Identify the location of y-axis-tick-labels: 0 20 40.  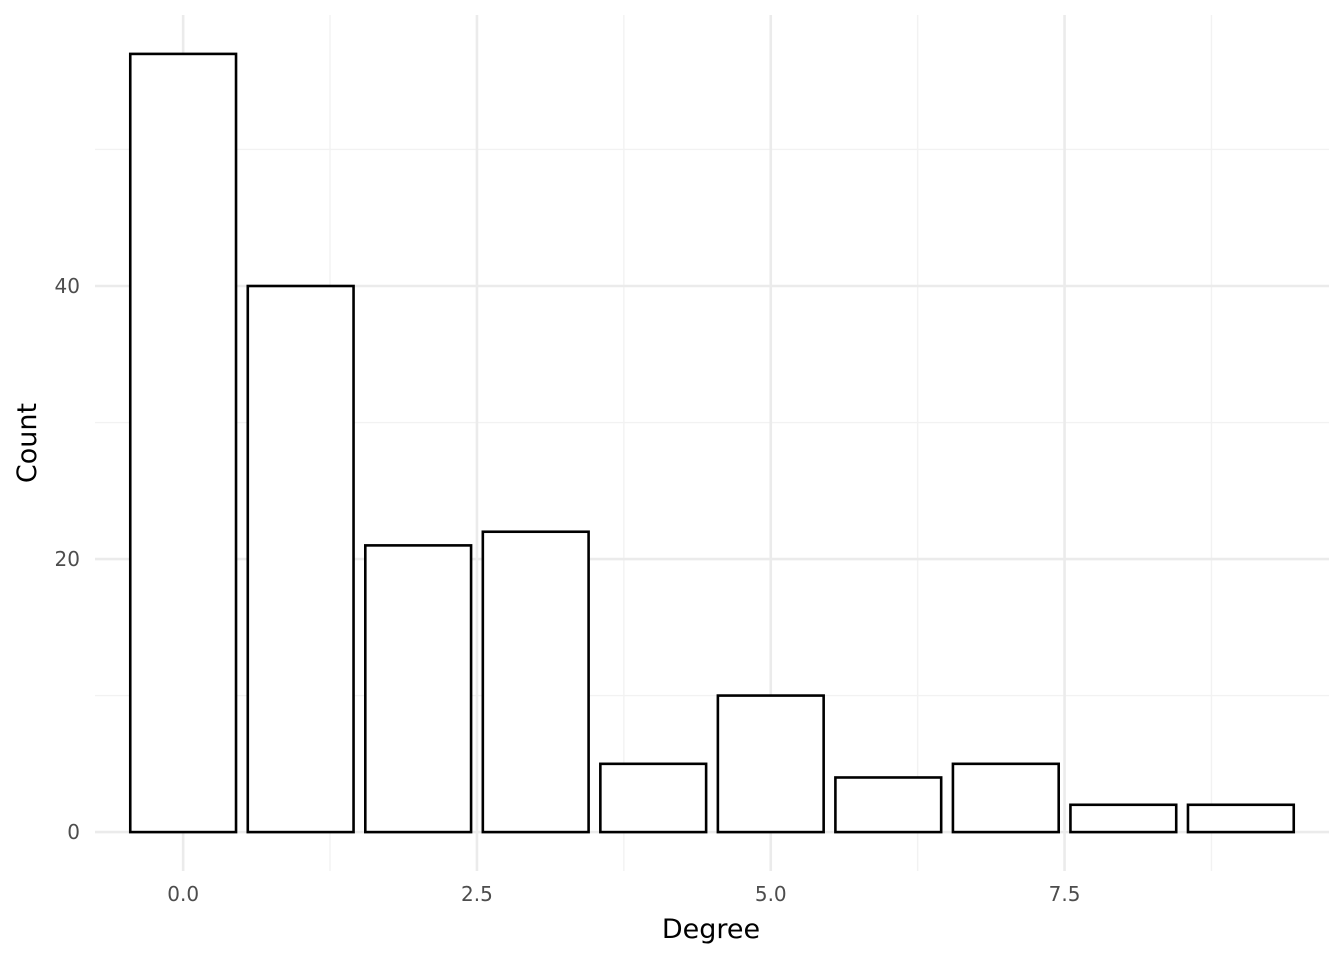
(67, 559).